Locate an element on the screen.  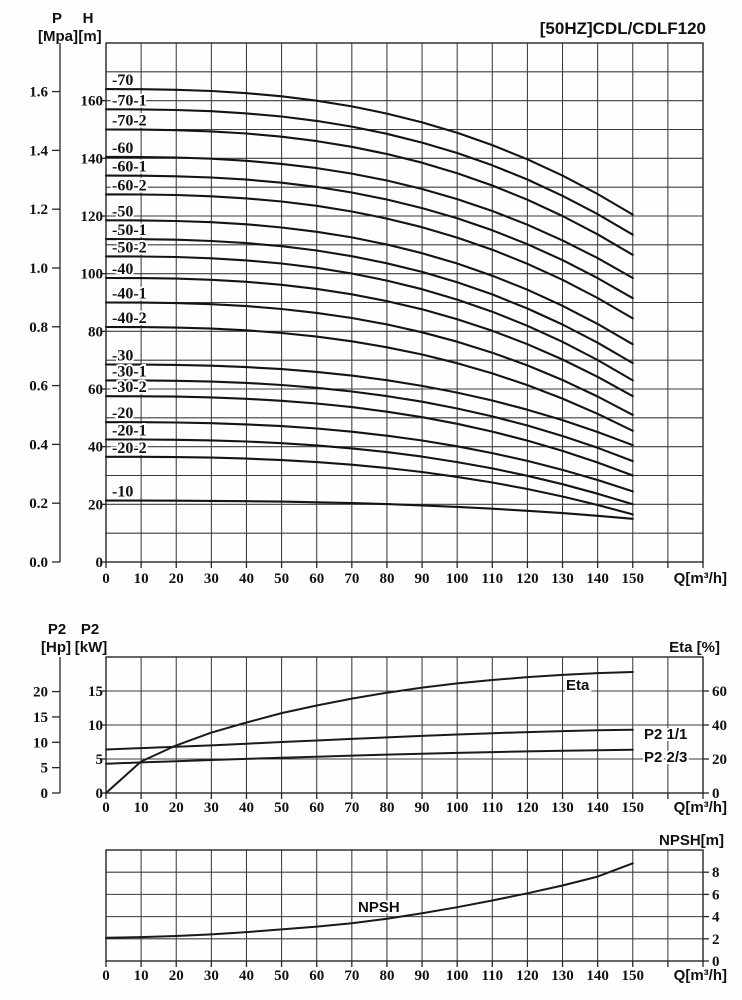
pump-curve-label-50: -50 is located at coordinates (122, 211).